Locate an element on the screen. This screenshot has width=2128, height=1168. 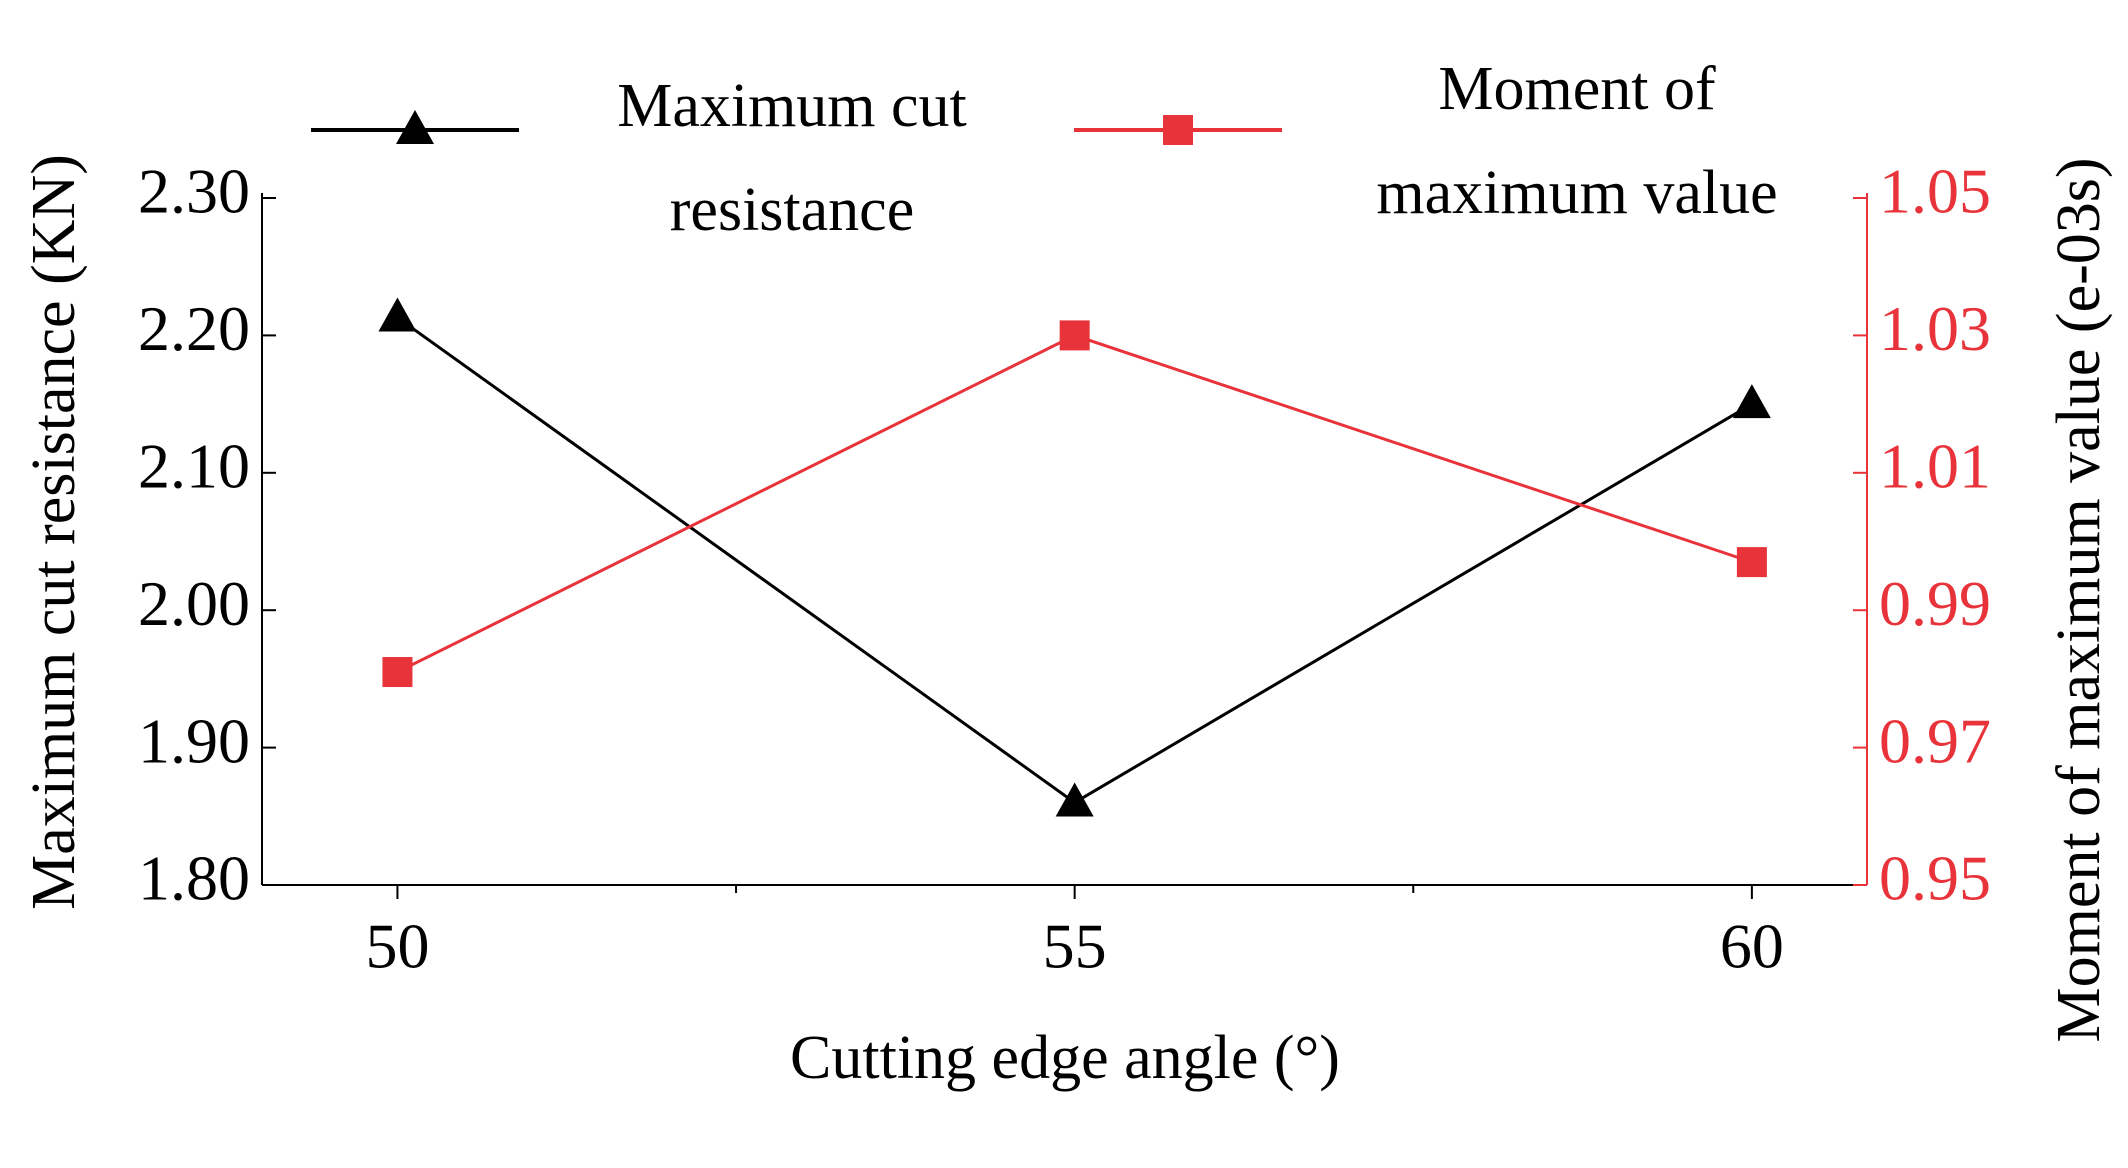
y2-tick-label: 0.95 is located at coordinates (1935, 878).